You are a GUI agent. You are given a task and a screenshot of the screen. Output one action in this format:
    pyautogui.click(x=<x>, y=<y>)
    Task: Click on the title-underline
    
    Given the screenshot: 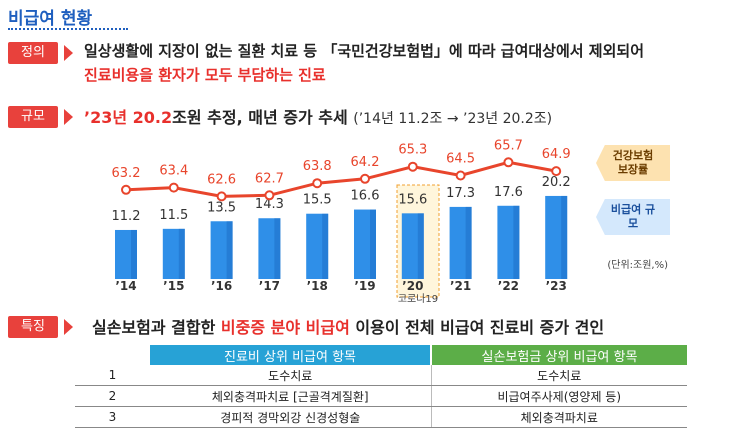 What is the action you would take?
    pyautogui.click(x=68, y=29)
    